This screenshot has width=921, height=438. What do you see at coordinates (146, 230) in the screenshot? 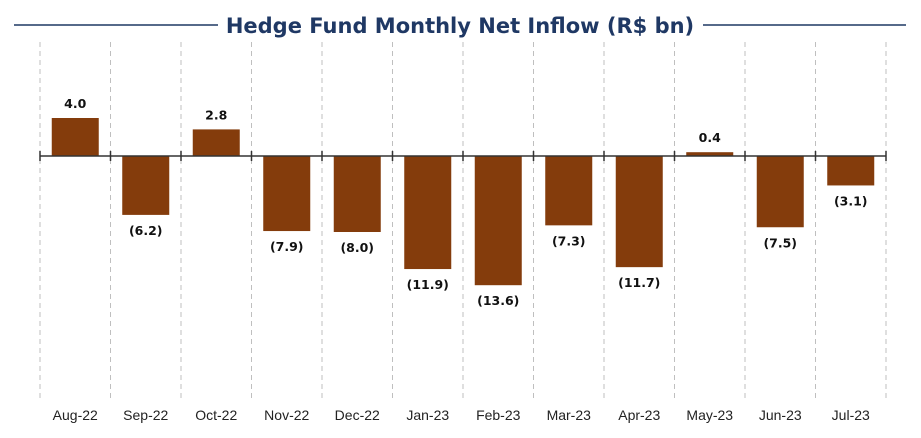
I see `data-label: (6.2)` at bounding box center [146, 230].